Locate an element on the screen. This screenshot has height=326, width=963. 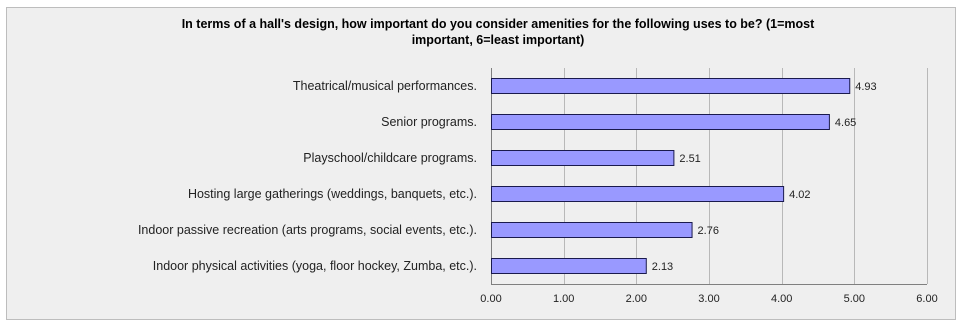
value-label-6: 2.13 is located at coordinates (662, 267).